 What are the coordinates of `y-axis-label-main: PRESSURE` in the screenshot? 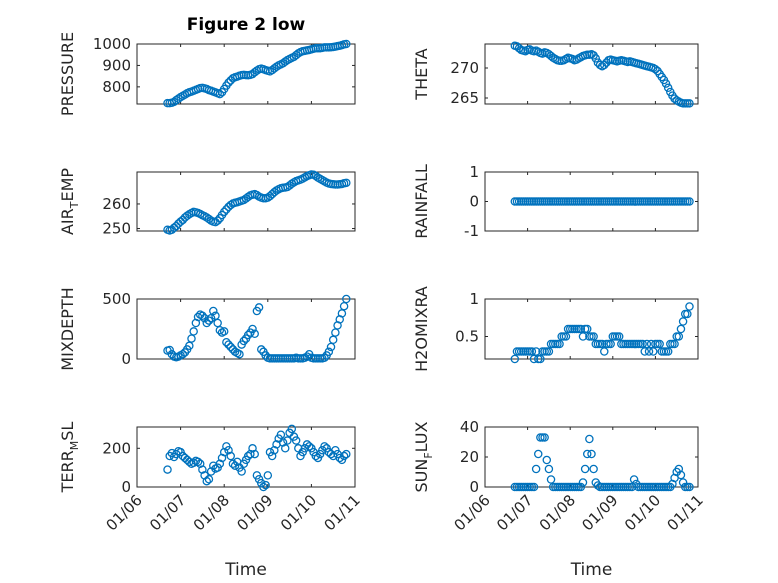 It's located at (67, 74).